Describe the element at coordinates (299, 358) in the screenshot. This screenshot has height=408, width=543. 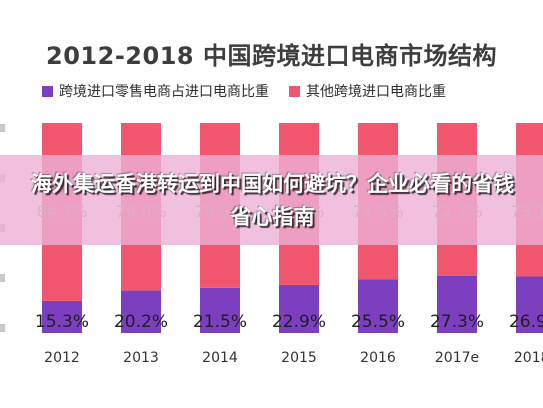
I see `x-tick-label-2015: 2015` at that location.